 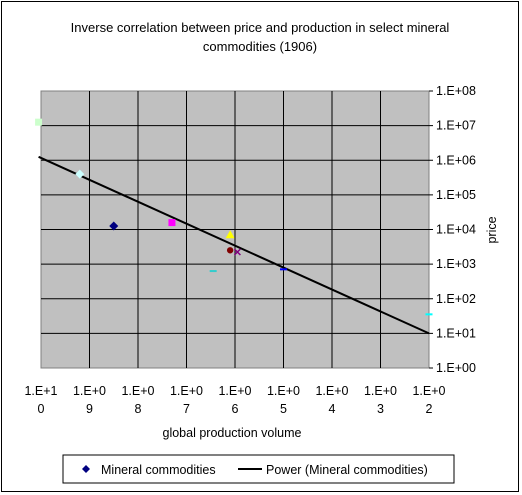 What do you see at coordinates (237, 252) in the screenshot?
I see `data-point-x` at bounding box center [237, 252].